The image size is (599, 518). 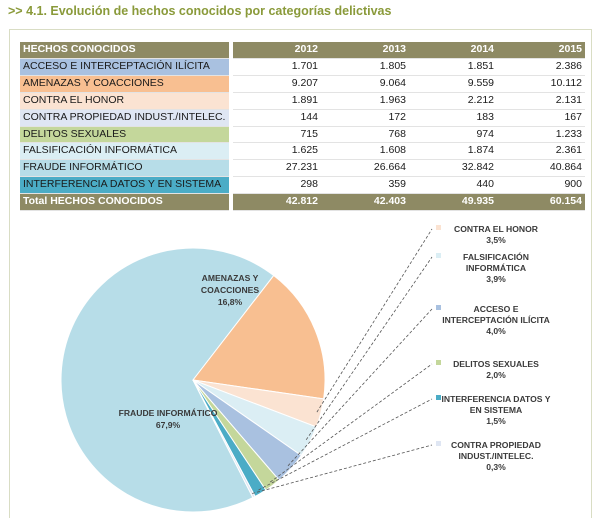 I want to click on pie-label: DELITOS SEXUALES, so click(x=496, y=364).